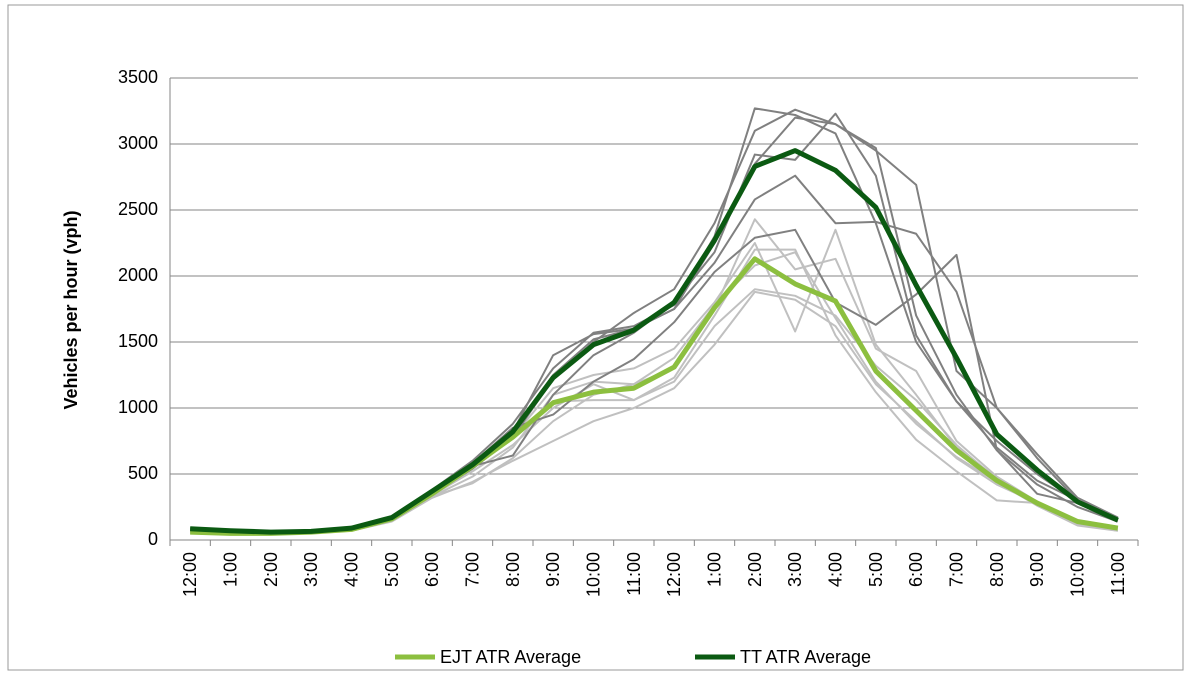 This screenshot has width=1190, height=680. I want to click on y-tick-label: 2000, so click(138, 275).